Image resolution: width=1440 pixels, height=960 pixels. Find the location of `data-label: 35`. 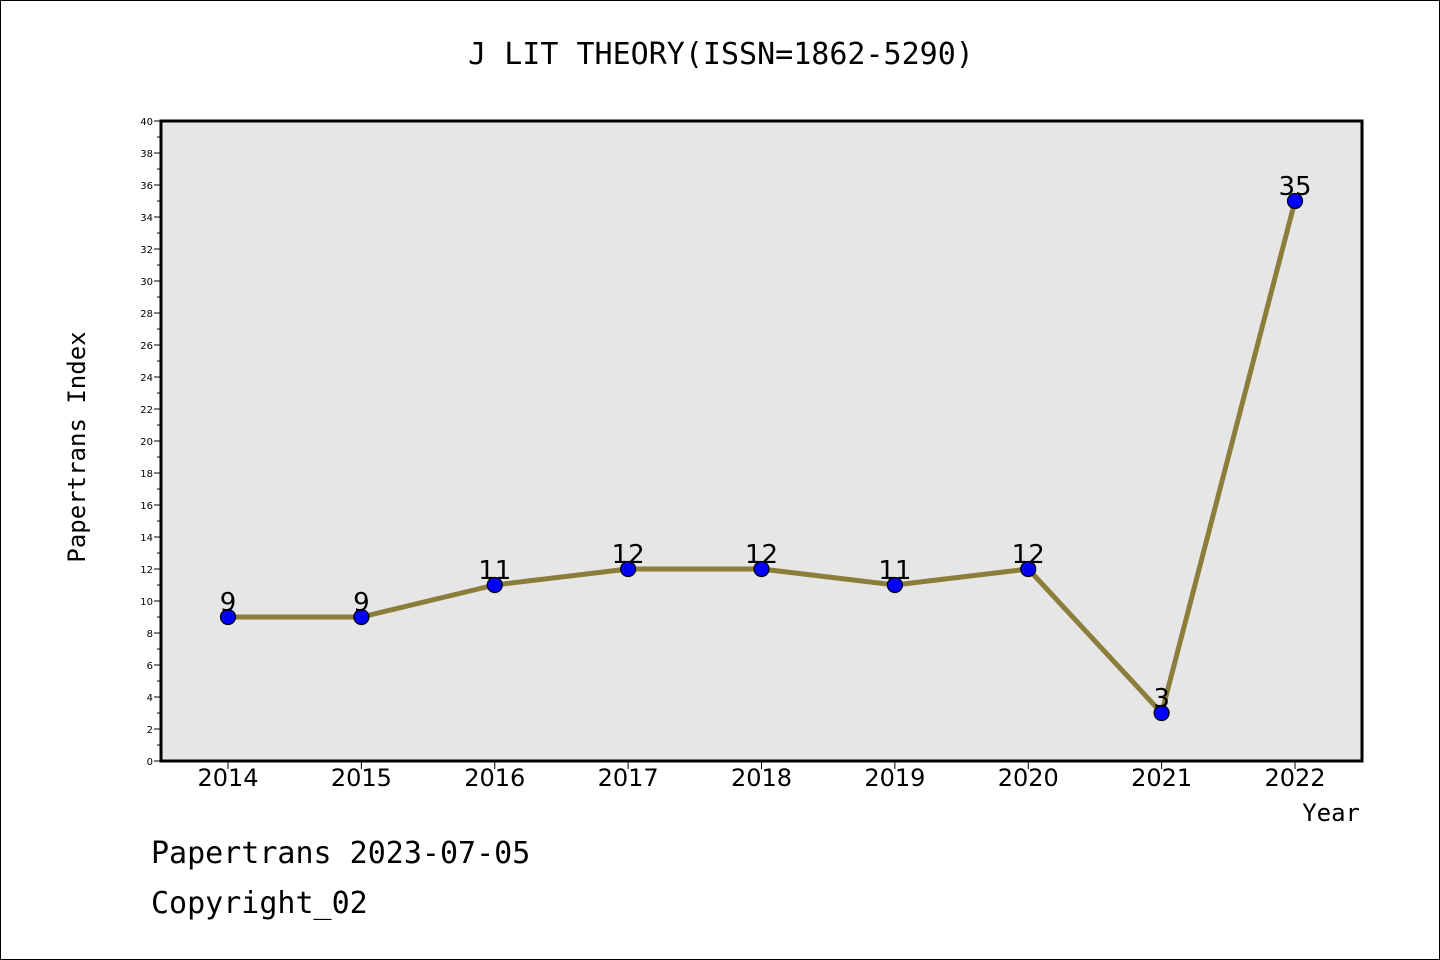

data-label: 35 is located at coordinates (1294, 187).